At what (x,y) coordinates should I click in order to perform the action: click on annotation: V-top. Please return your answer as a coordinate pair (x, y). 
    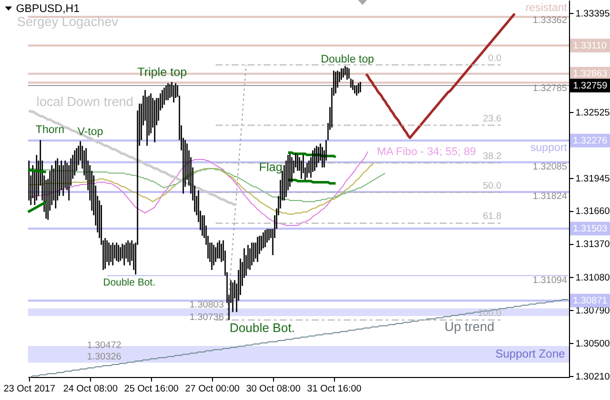
    Looking at the image, I should click on (90, 132).